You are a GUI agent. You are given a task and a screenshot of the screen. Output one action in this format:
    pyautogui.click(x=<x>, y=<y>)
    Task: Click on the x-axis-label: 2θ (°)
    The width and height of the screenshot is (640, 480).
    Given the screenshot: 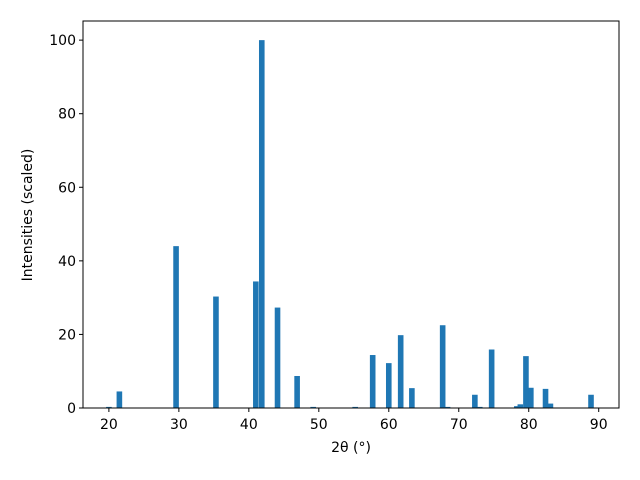 What is the action you would take?
    pyautogui.click(x=351, y=448)
    